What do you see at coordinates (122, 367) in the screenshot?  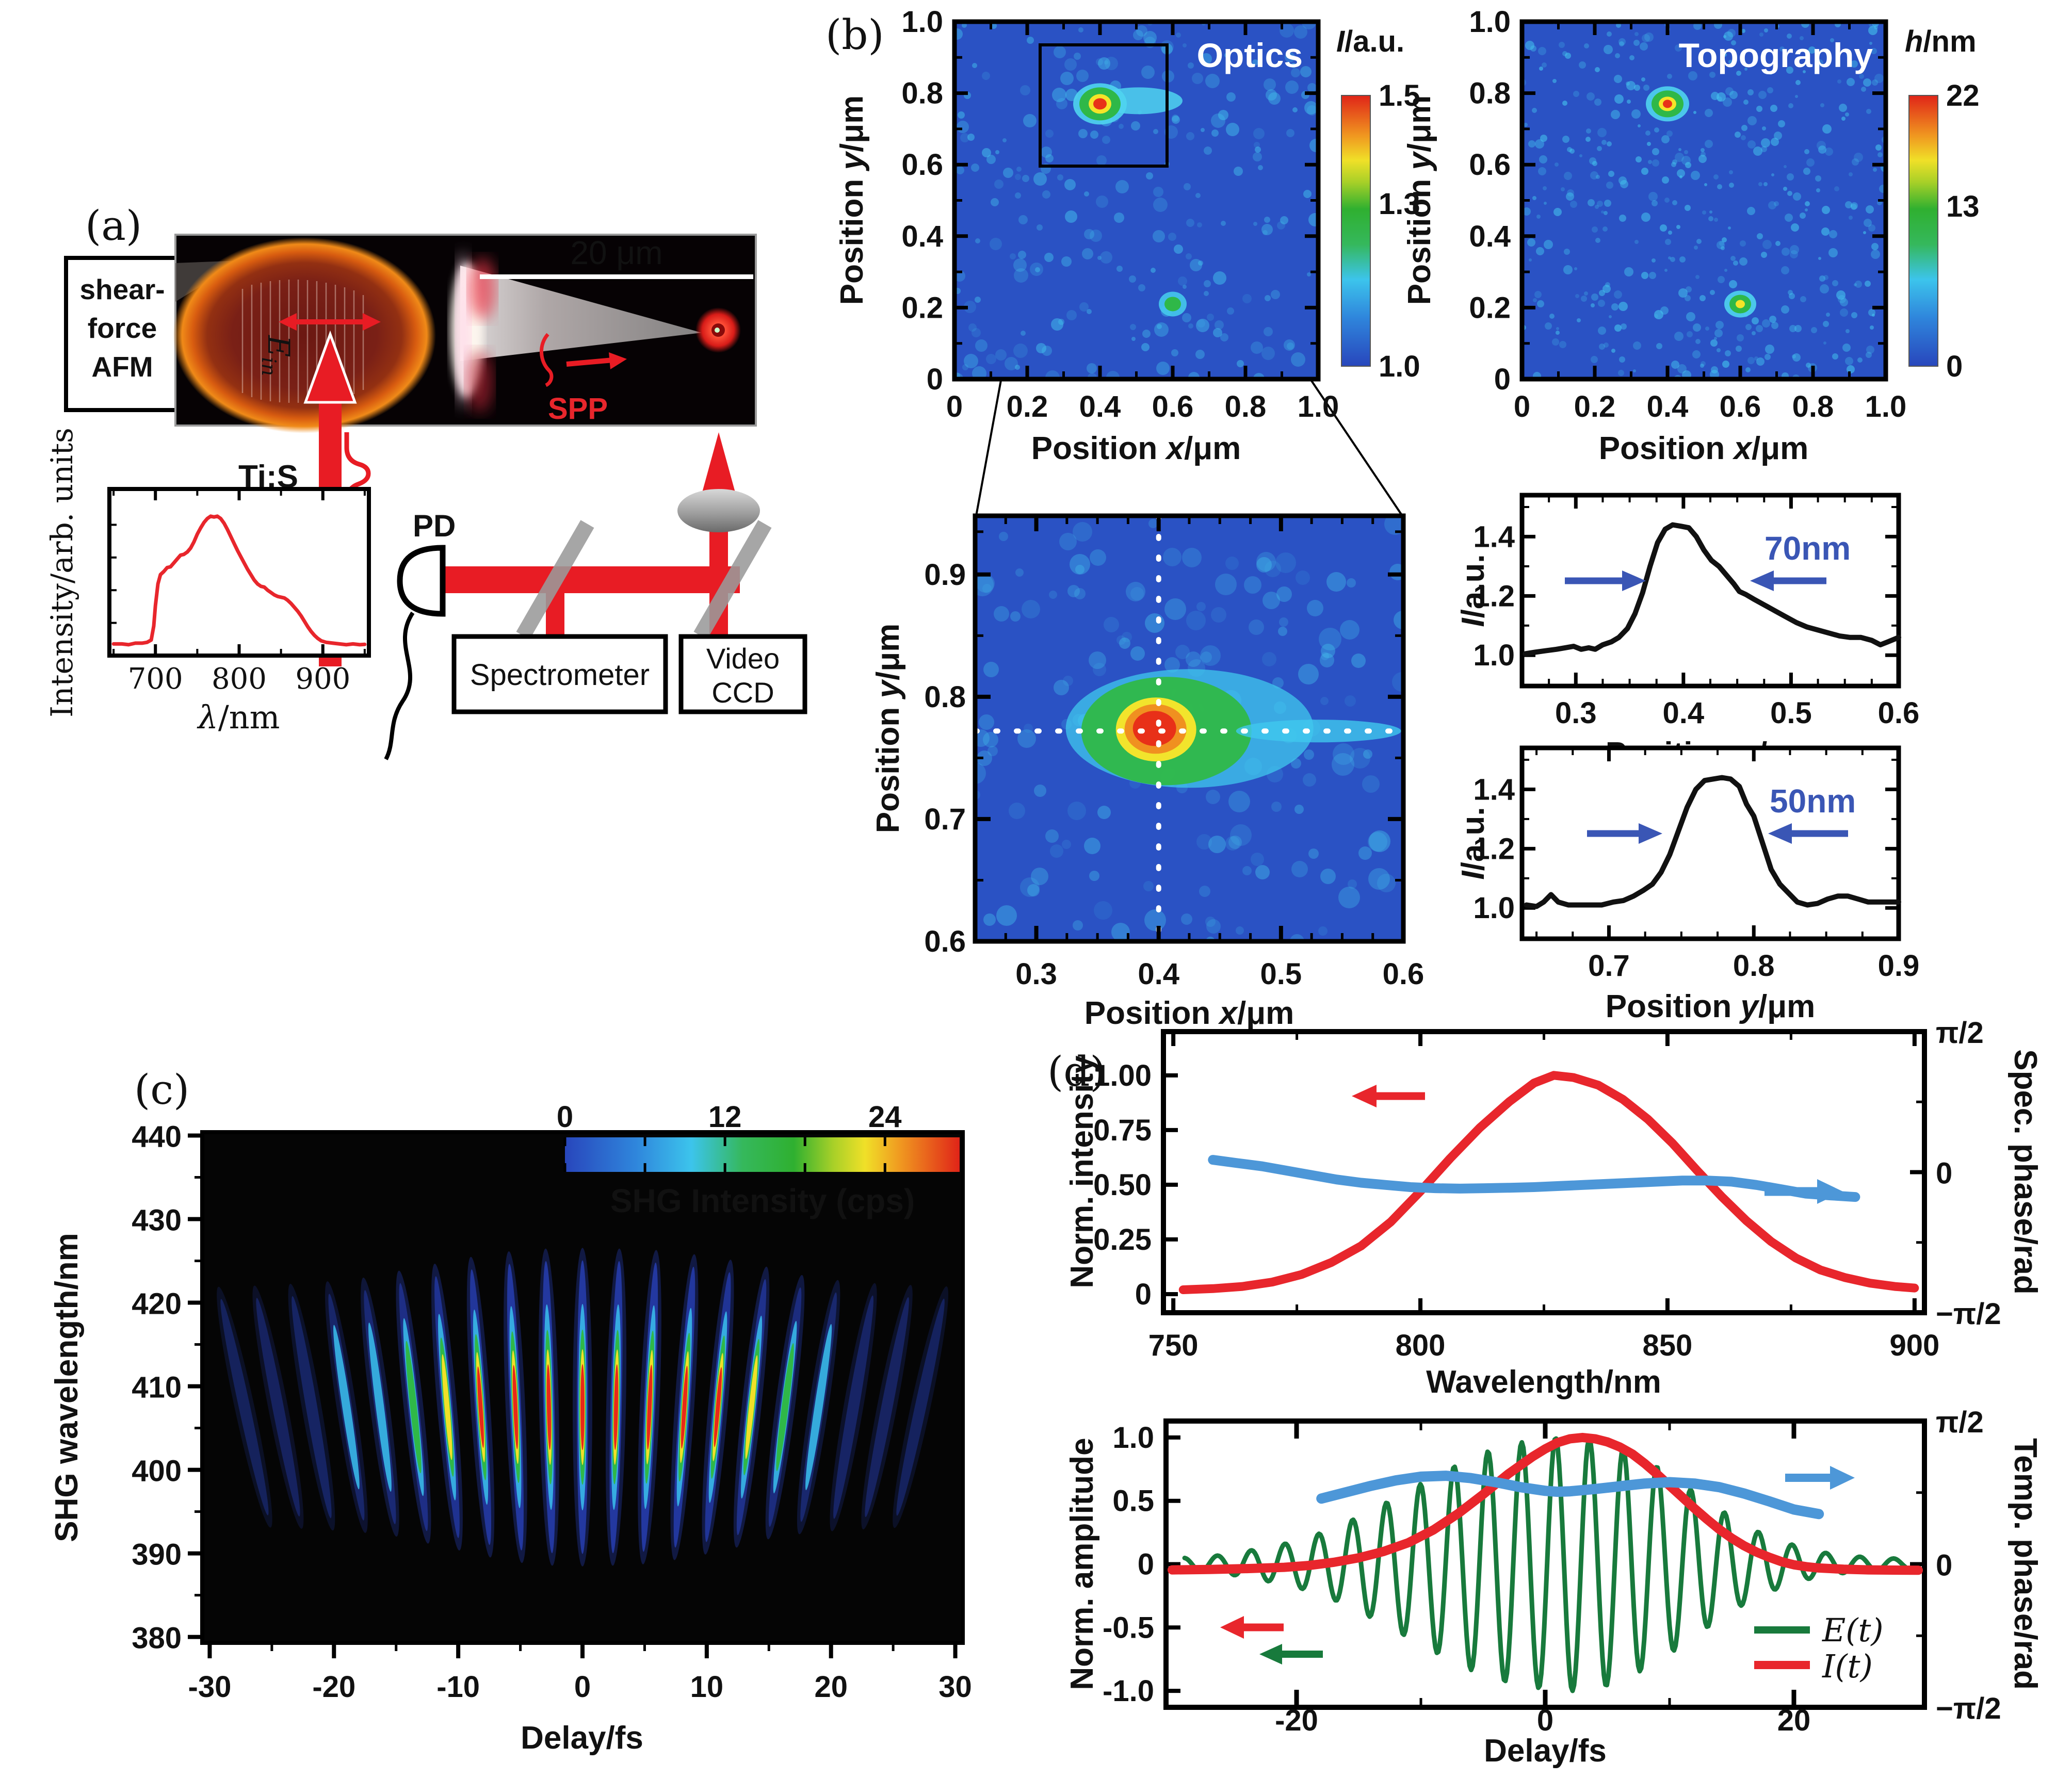 I see `afm-line-3: AFM` at bounding box center [122, 367].